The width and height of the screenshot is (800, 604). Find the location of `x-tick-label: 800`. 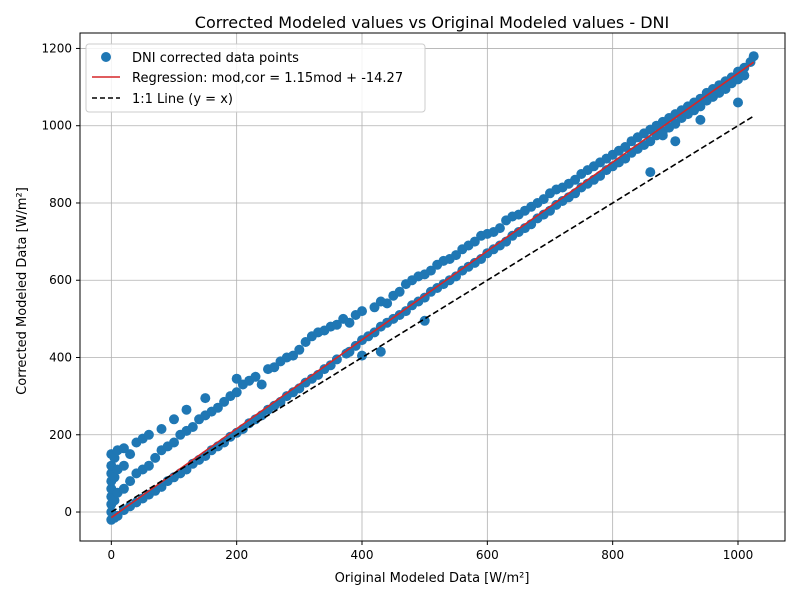

x-tick-label: 800 is located at coordinates (612, 555).